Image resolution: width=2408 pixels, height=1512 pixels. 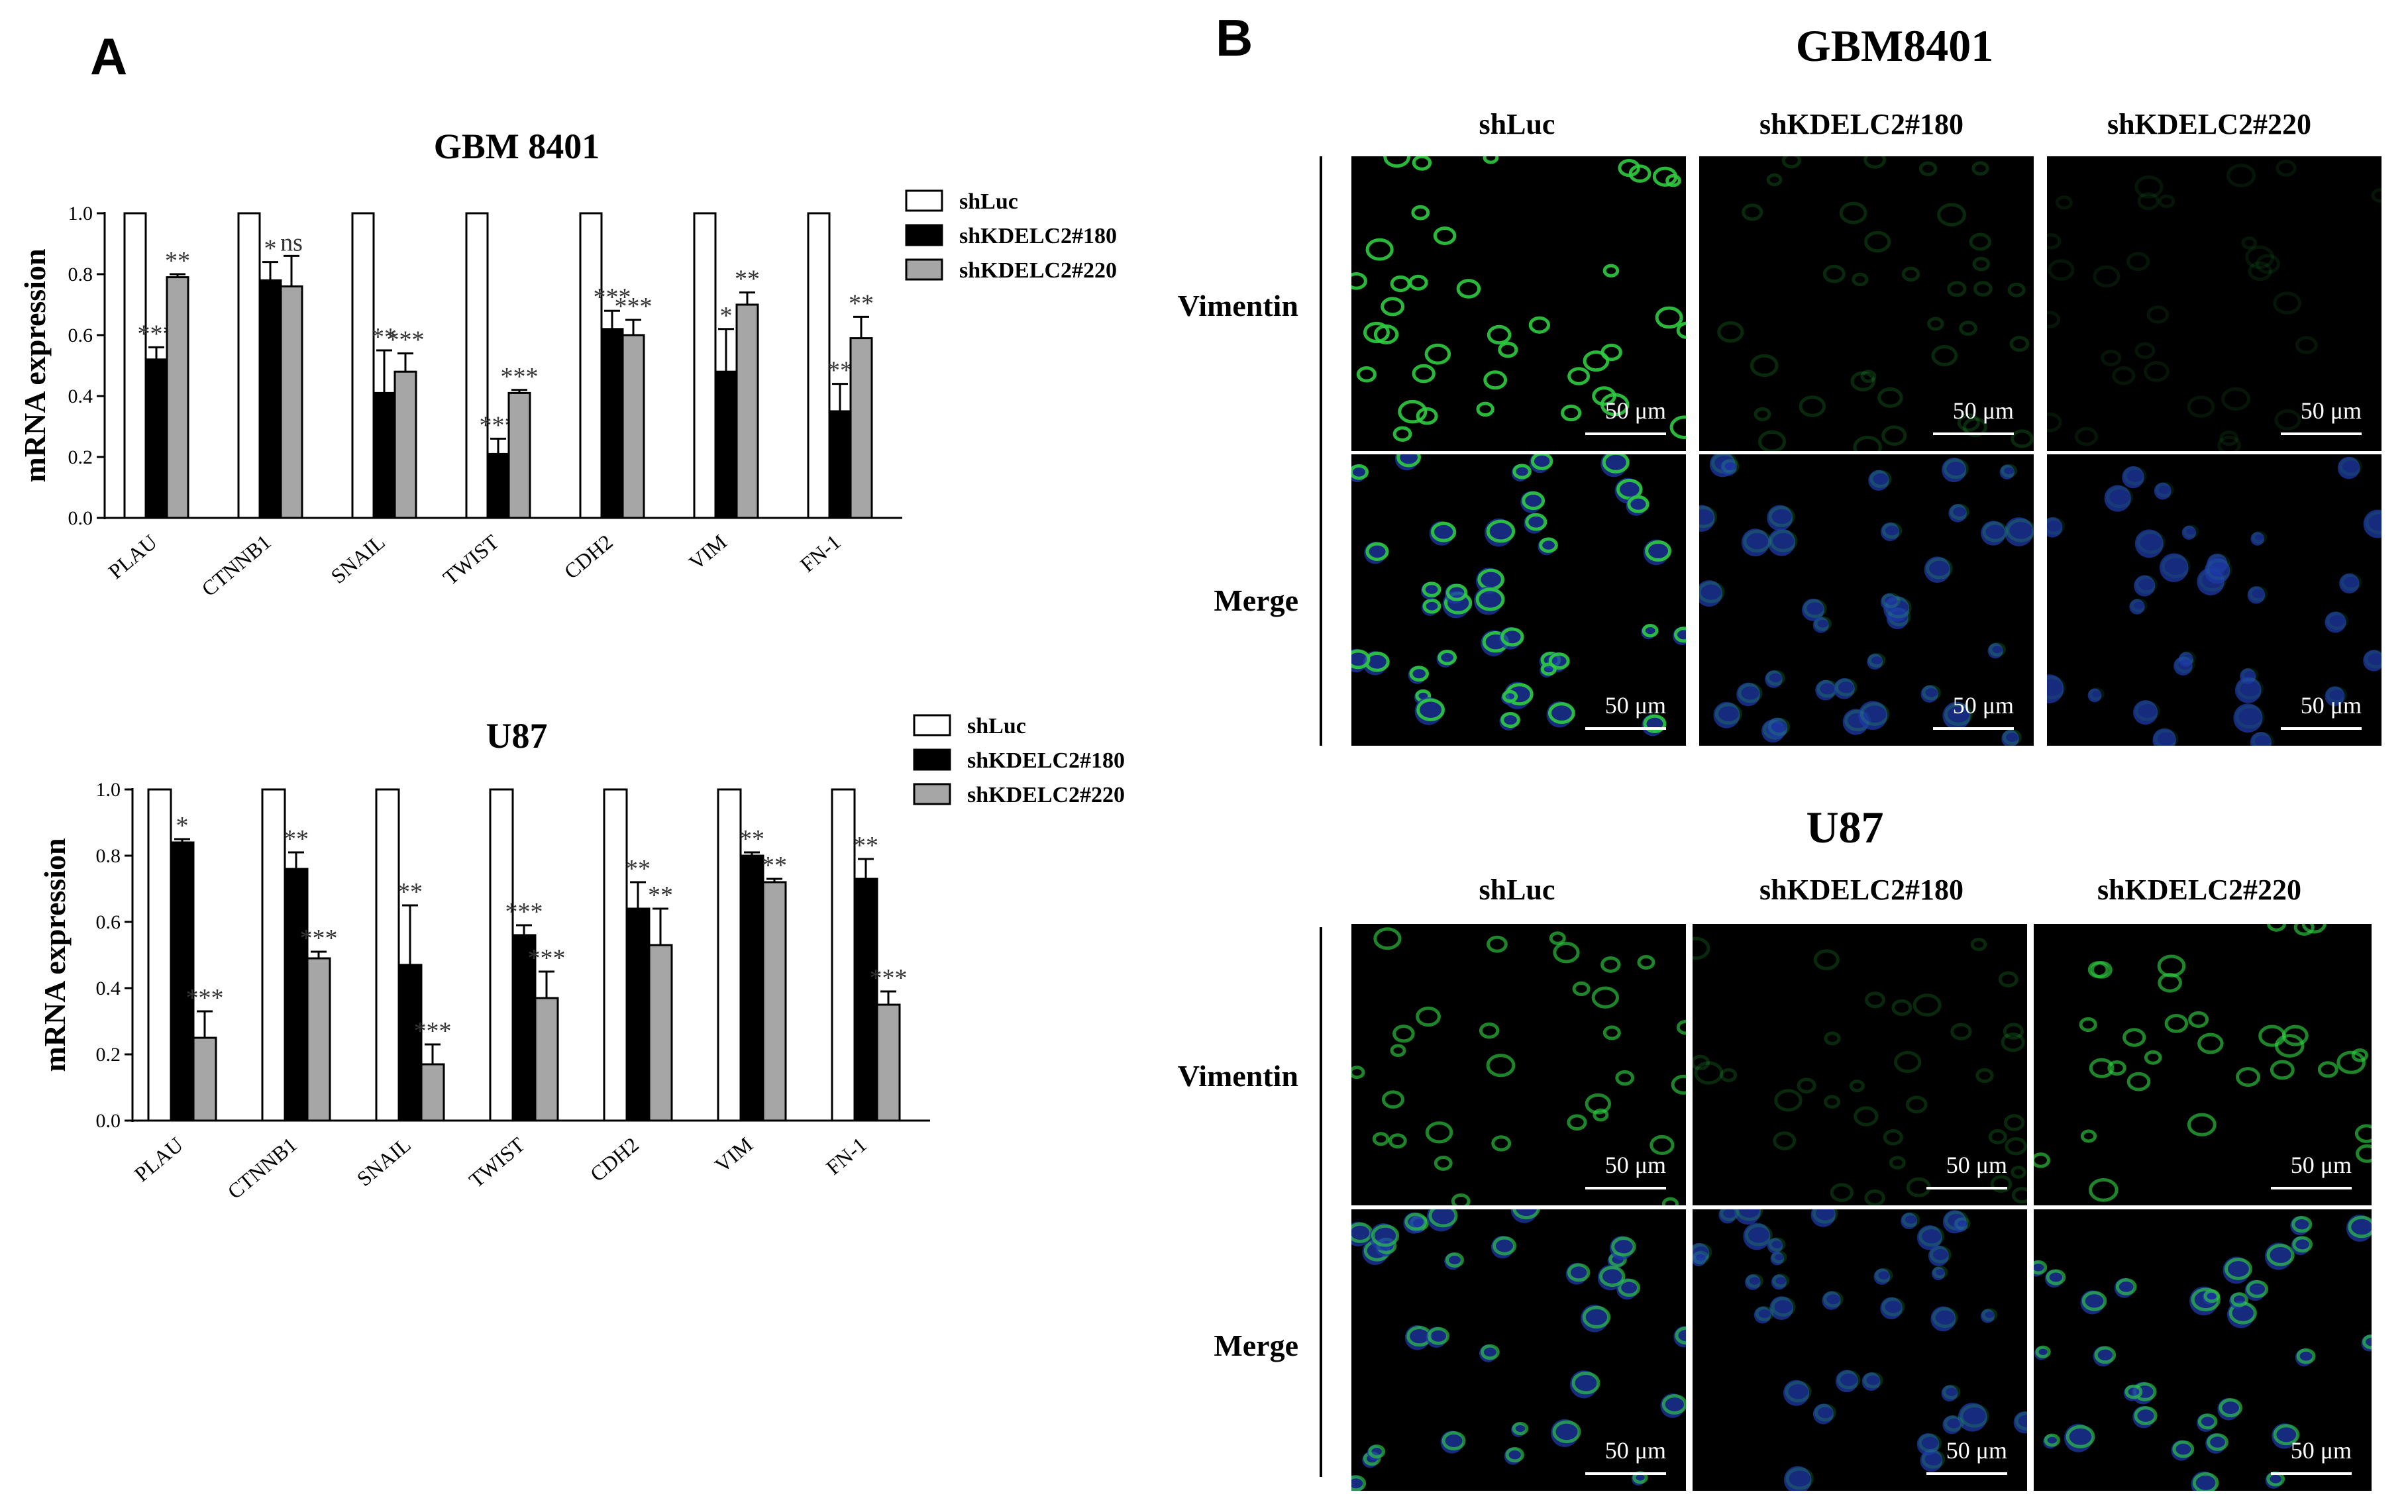 What do you see at coordinates (80, 396) in the screenshot?
I see `y-tick-label: 0.4` at bounding box center [80, 396].